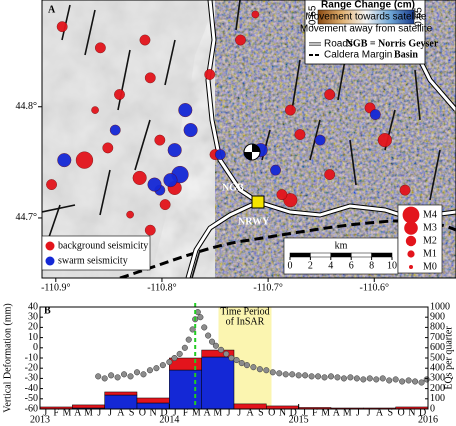 Image resolution: width=456 pixels, height=426 pixels. I want to click on y2-tick-label: 500, so click(437, 357).